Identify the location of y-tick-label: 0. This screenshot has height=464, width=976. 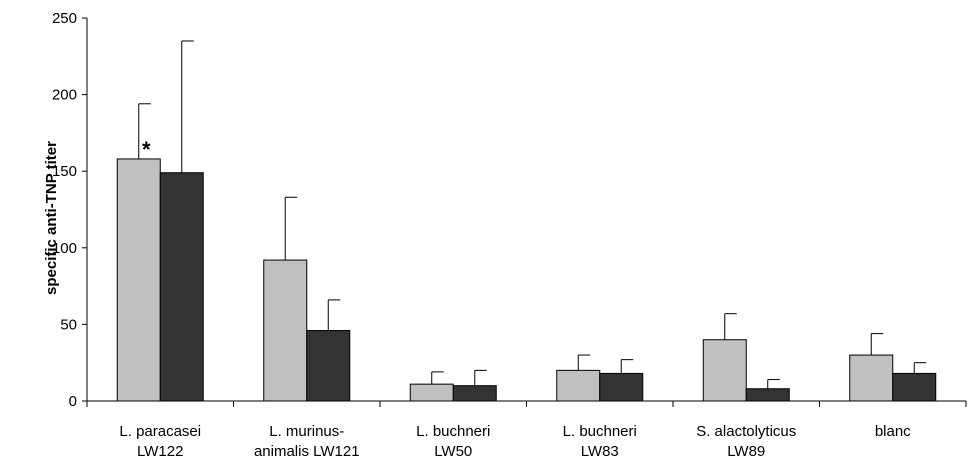
(73, 401).